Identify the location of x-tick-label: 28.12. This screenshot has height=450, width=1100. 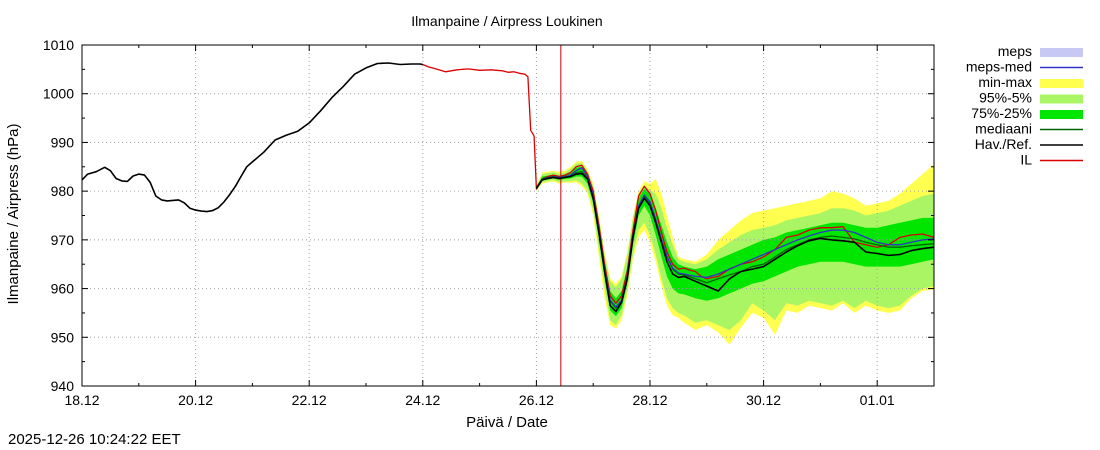
(649, 400).